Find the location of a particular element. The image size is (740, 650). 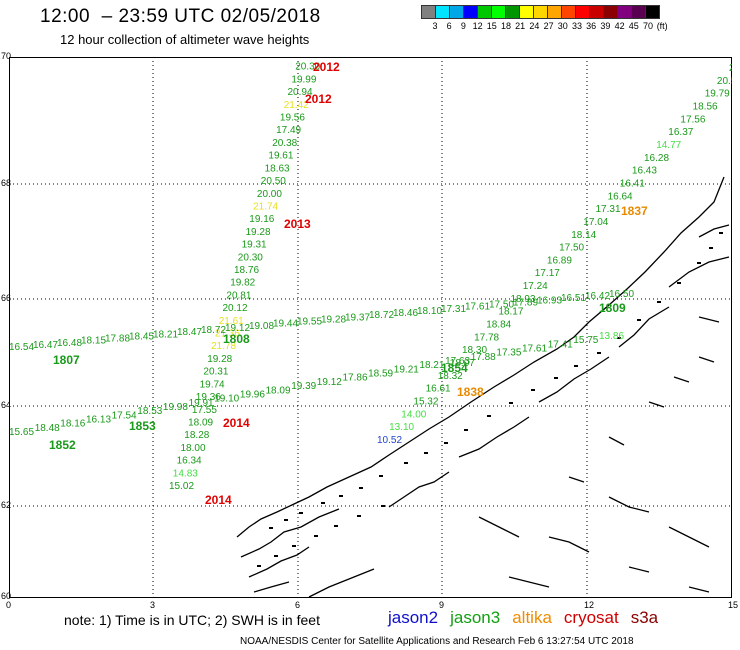

pass-time-label: 1854 is located at coordinates (454, 368).